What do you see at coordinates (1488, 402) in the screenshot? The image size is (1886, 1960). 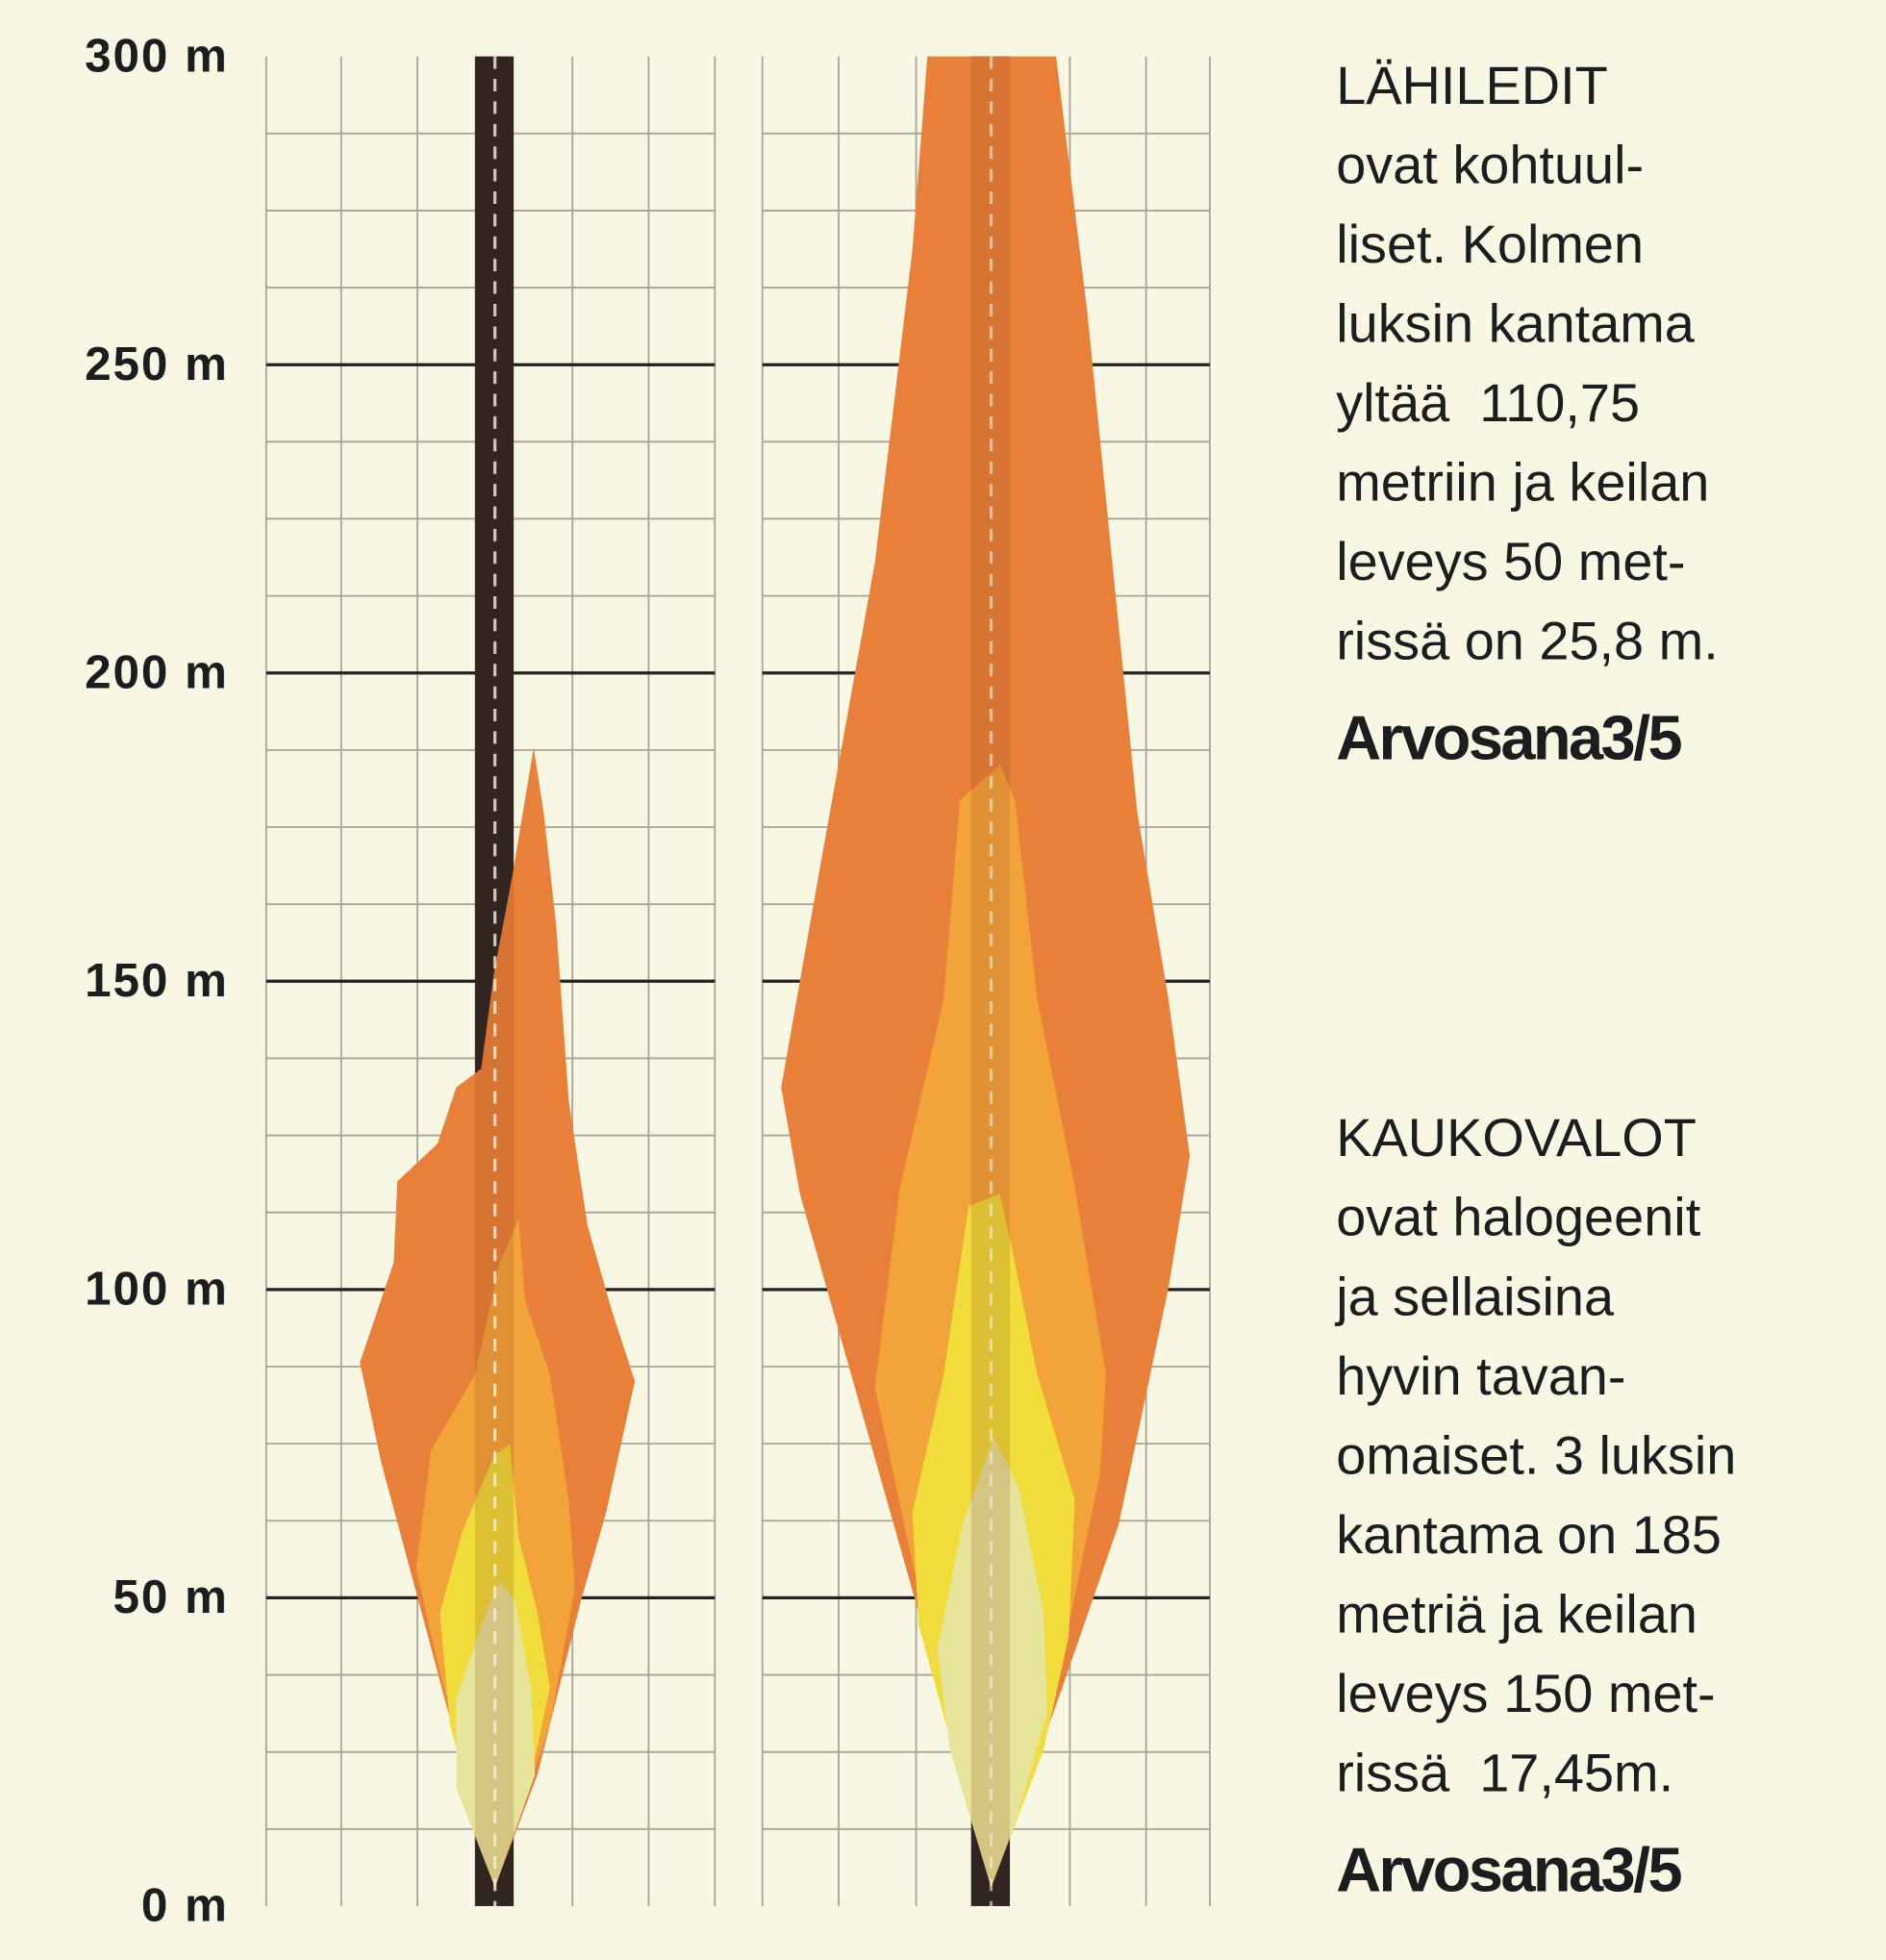 I see `block-line: yltää 110,75` at bounding box center [1488, 402].